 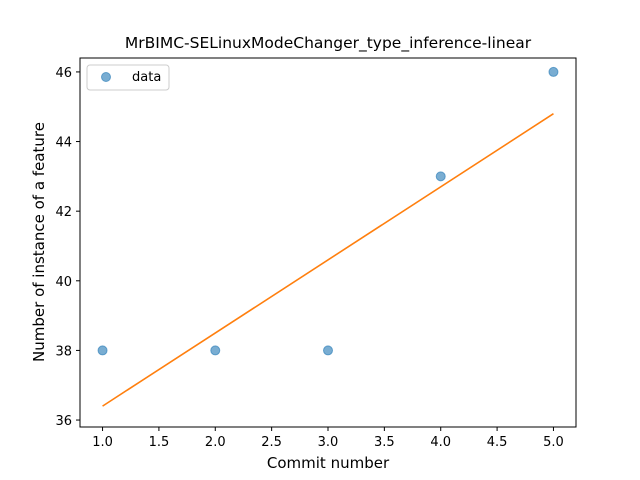 I want to click on y-axis-label: Number of instance of a feature, so click(x=39, y=242).